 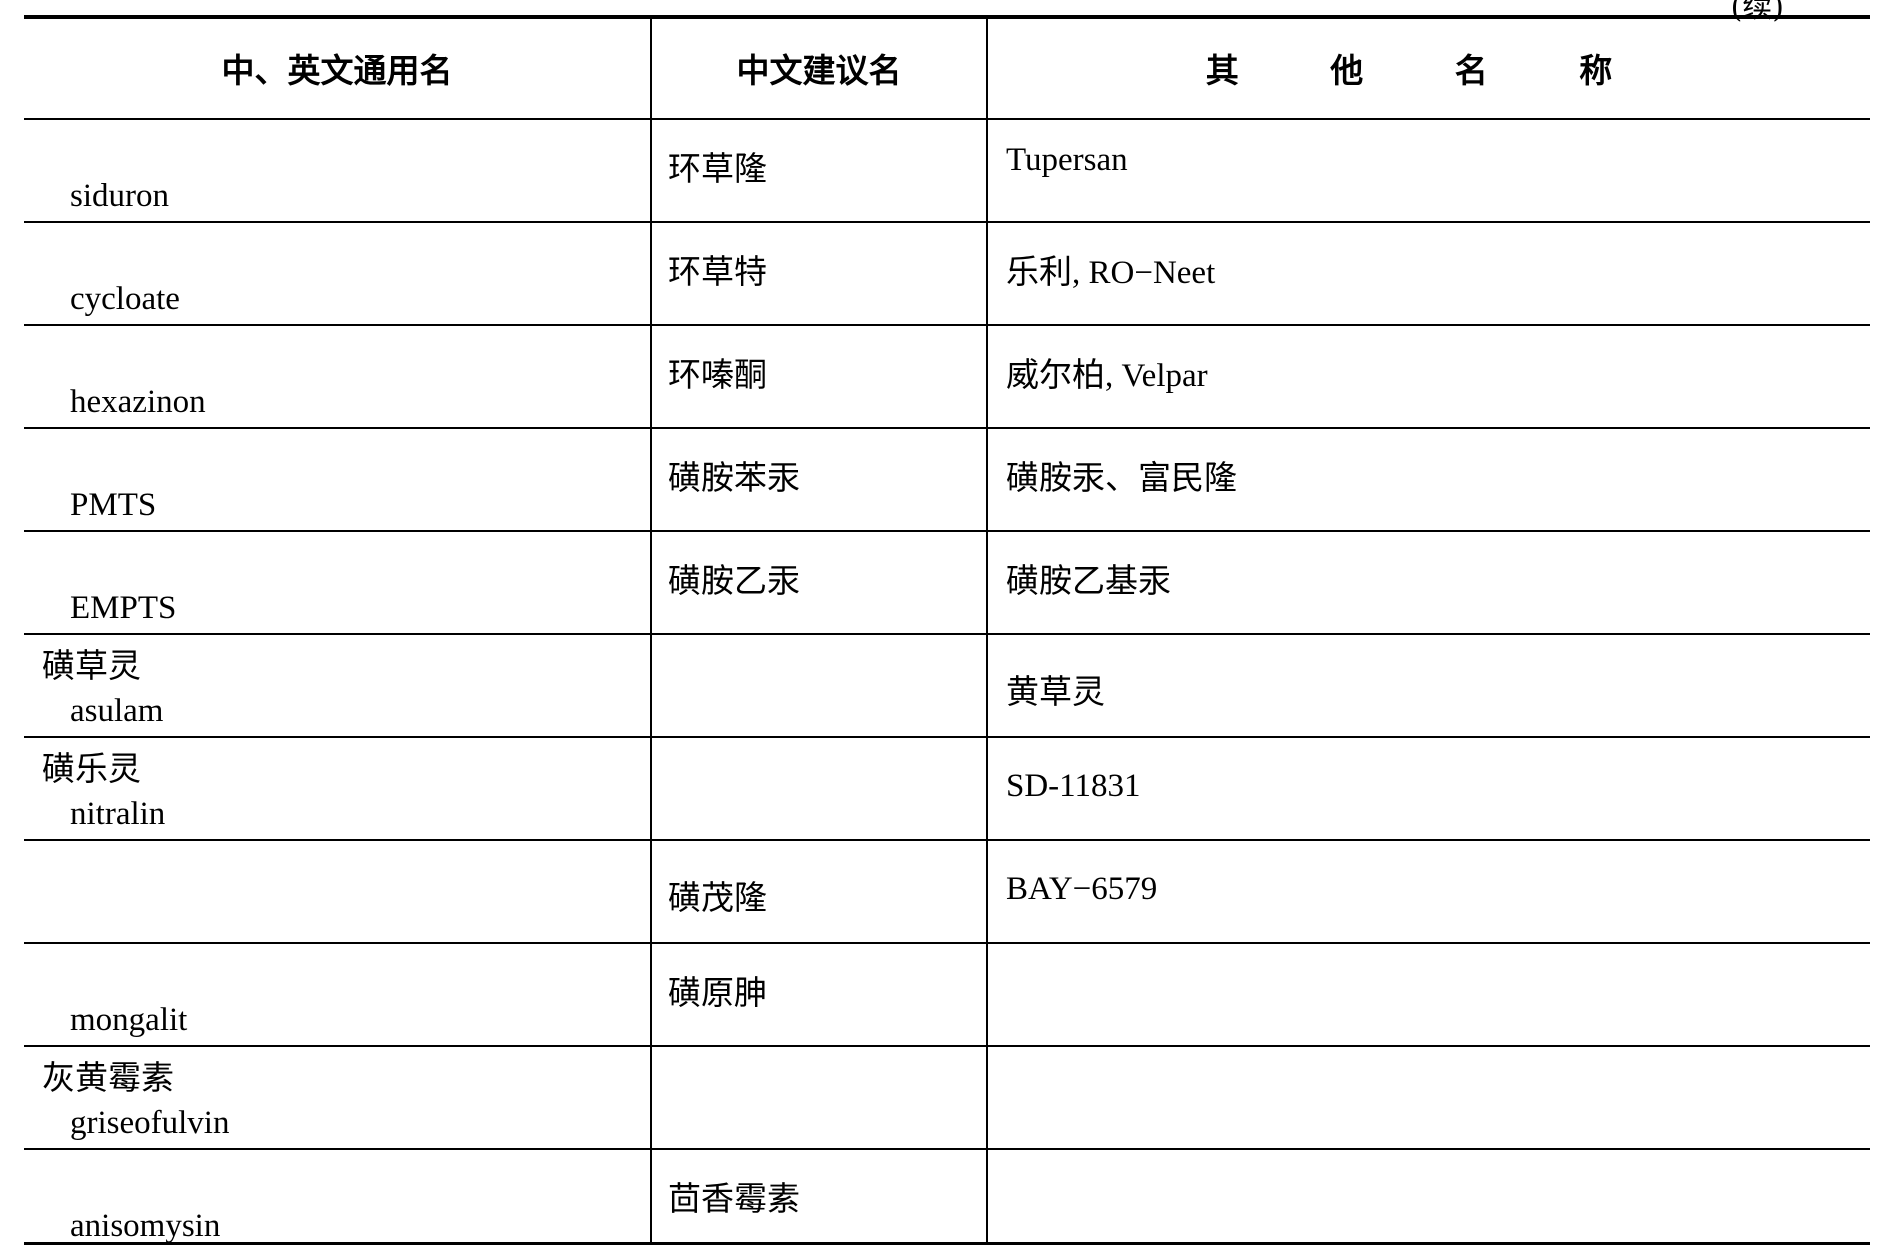 I want to click on common-name-cell: 磺草灵 asulam, so click(x=337, y=684).